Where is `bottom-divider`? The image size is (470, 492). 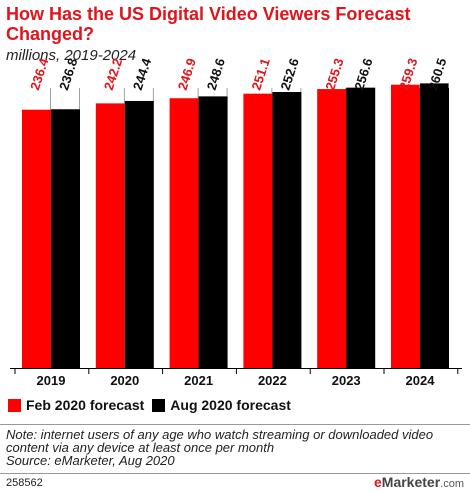 bottom-divider is located at coordinates (235, 473).